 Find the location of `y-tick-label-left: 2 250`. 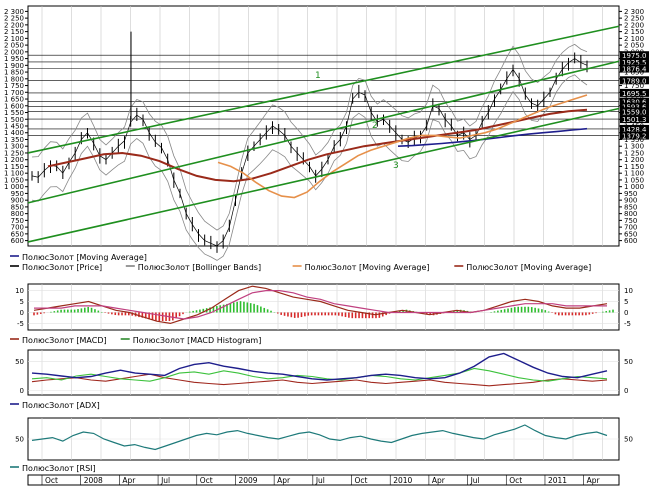

y-tick-label-left: 2 250 is located at coordinates (14, 19).